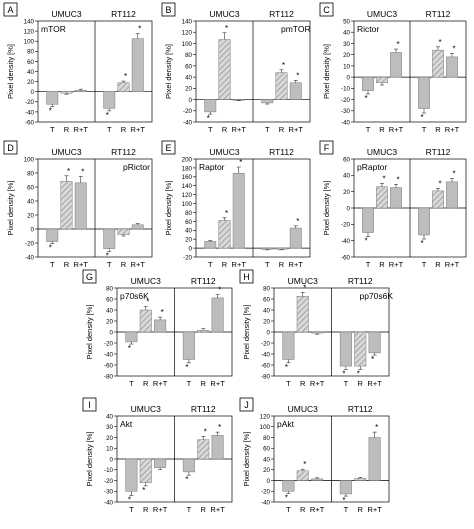 The width and height of the screenshot is (474, 529). What do you see at coordinates (217, 447) in the screenshot?
I see `bar-rt112-rt` at bounding box center [217, 447].